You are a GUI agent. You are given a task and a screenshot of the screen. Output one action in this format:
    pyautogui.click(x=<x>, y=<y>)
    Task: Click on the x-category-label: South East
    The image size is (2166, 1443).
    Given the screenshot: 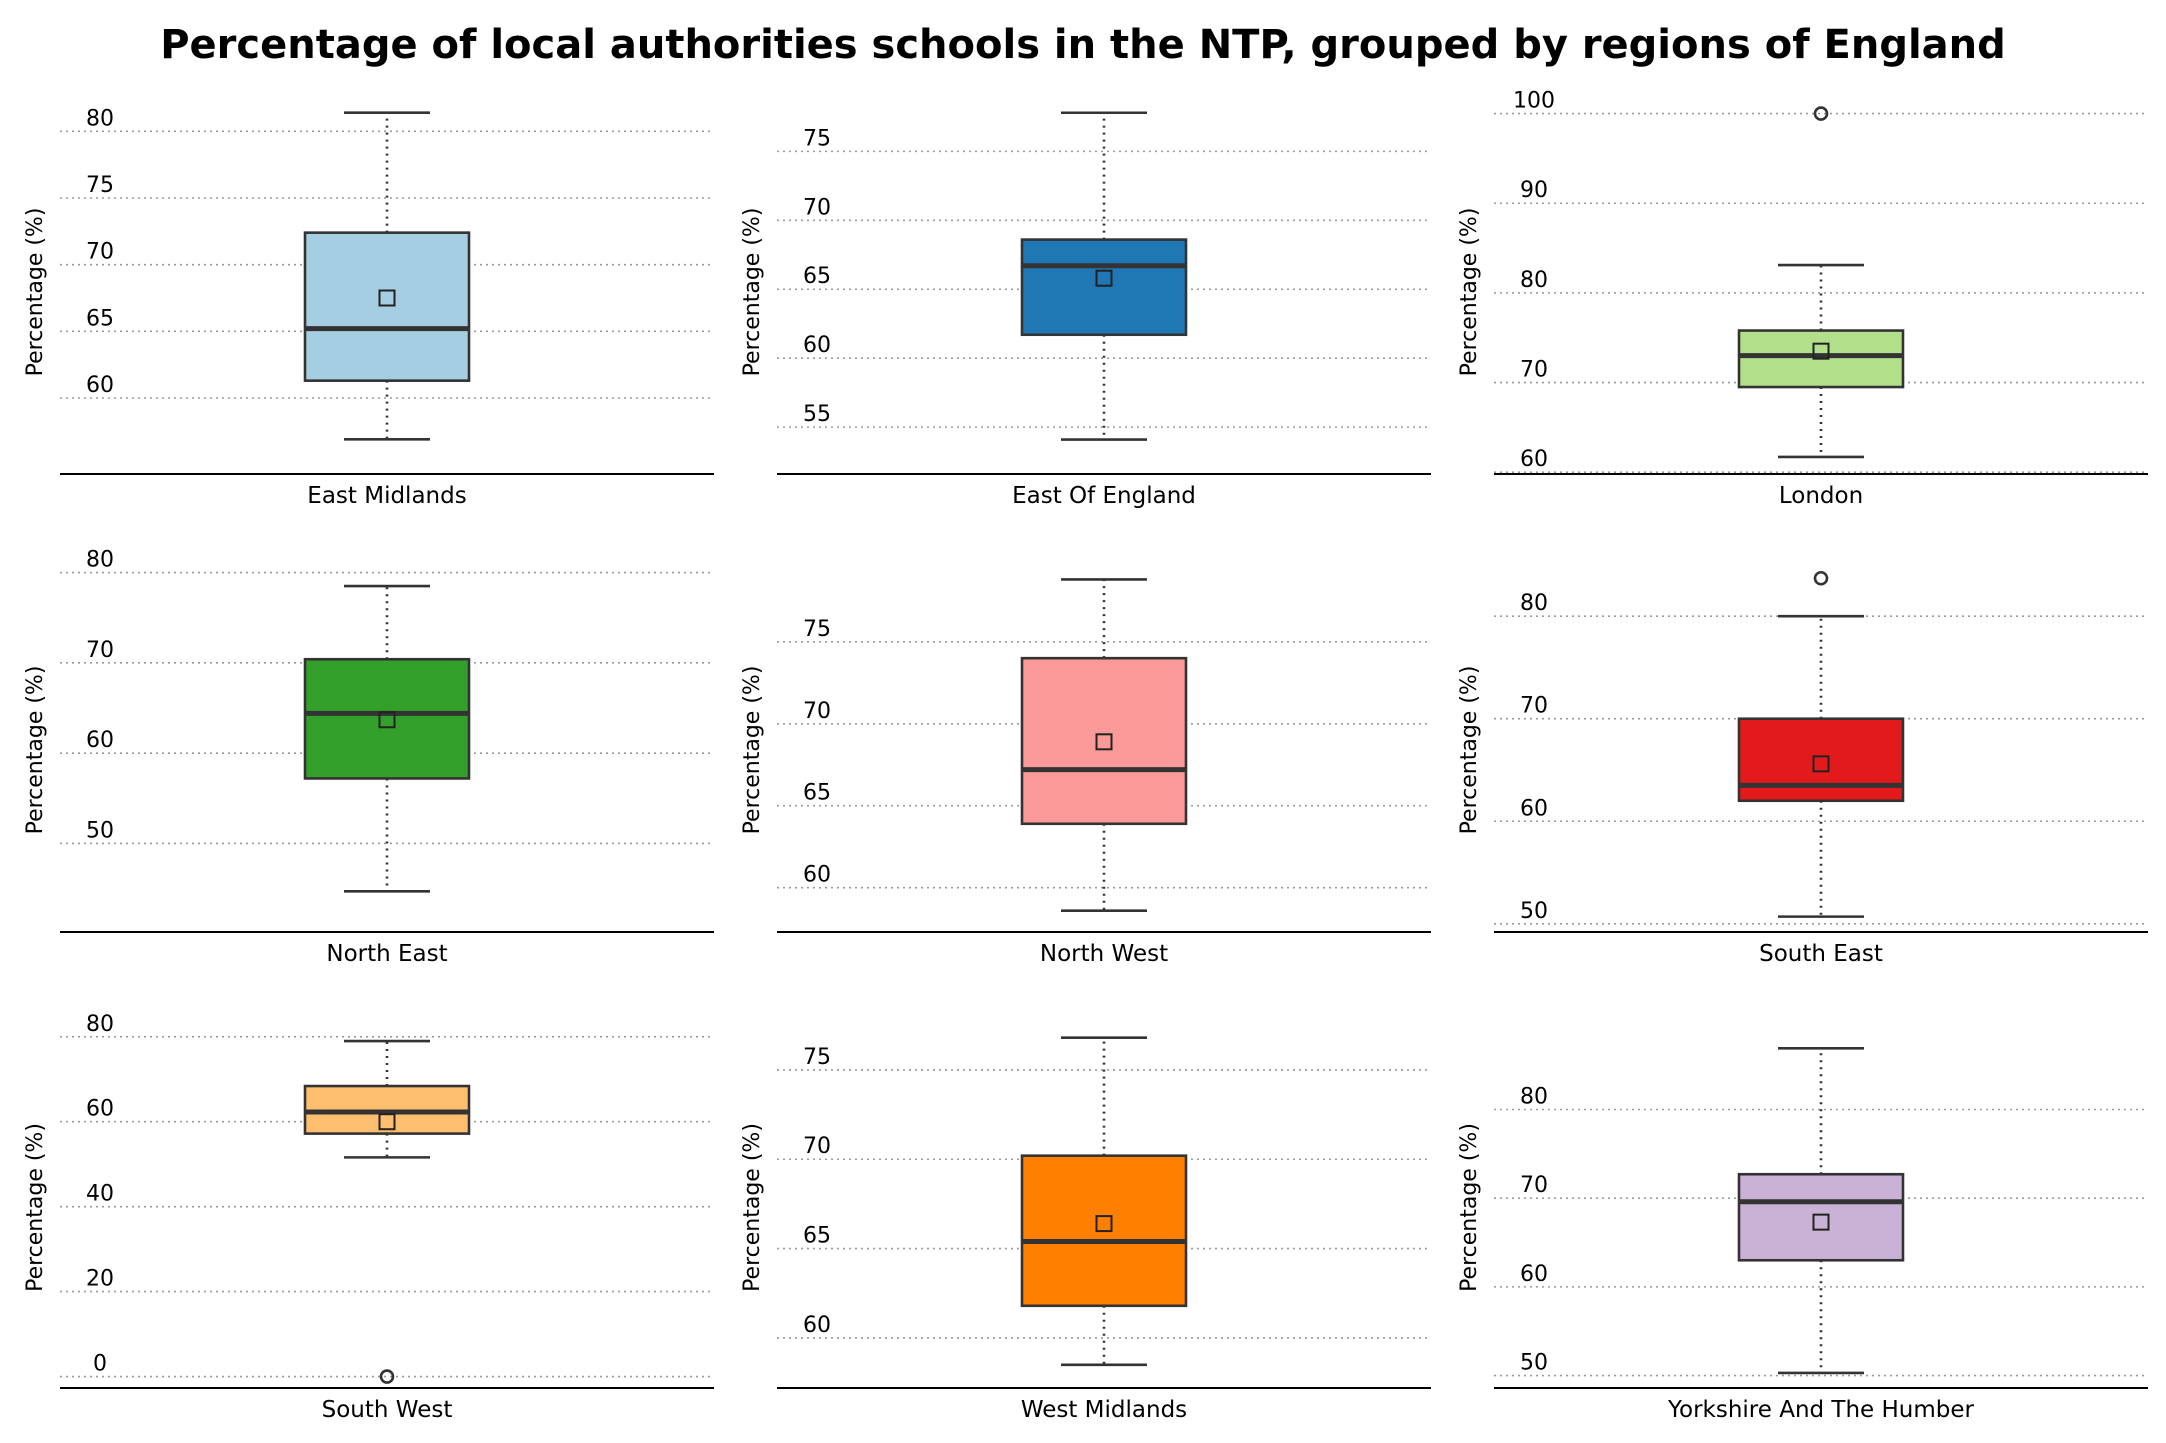 What is the action you would take?
    pyautogui.click(x=1821, y=954)
    